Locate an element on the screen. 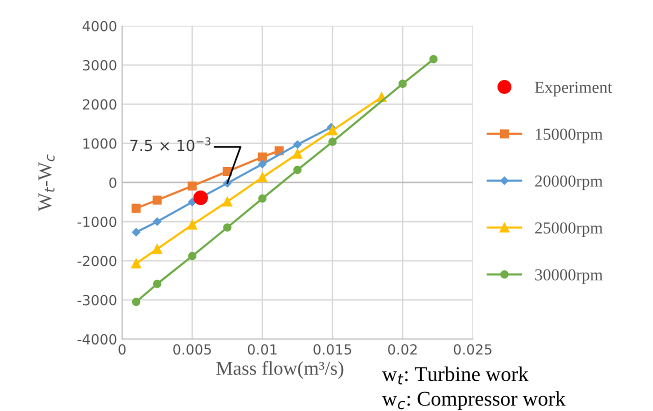 This screenshot has width=653, height=411. legend-label: 15000rpm is located at coordinates (569, 136).